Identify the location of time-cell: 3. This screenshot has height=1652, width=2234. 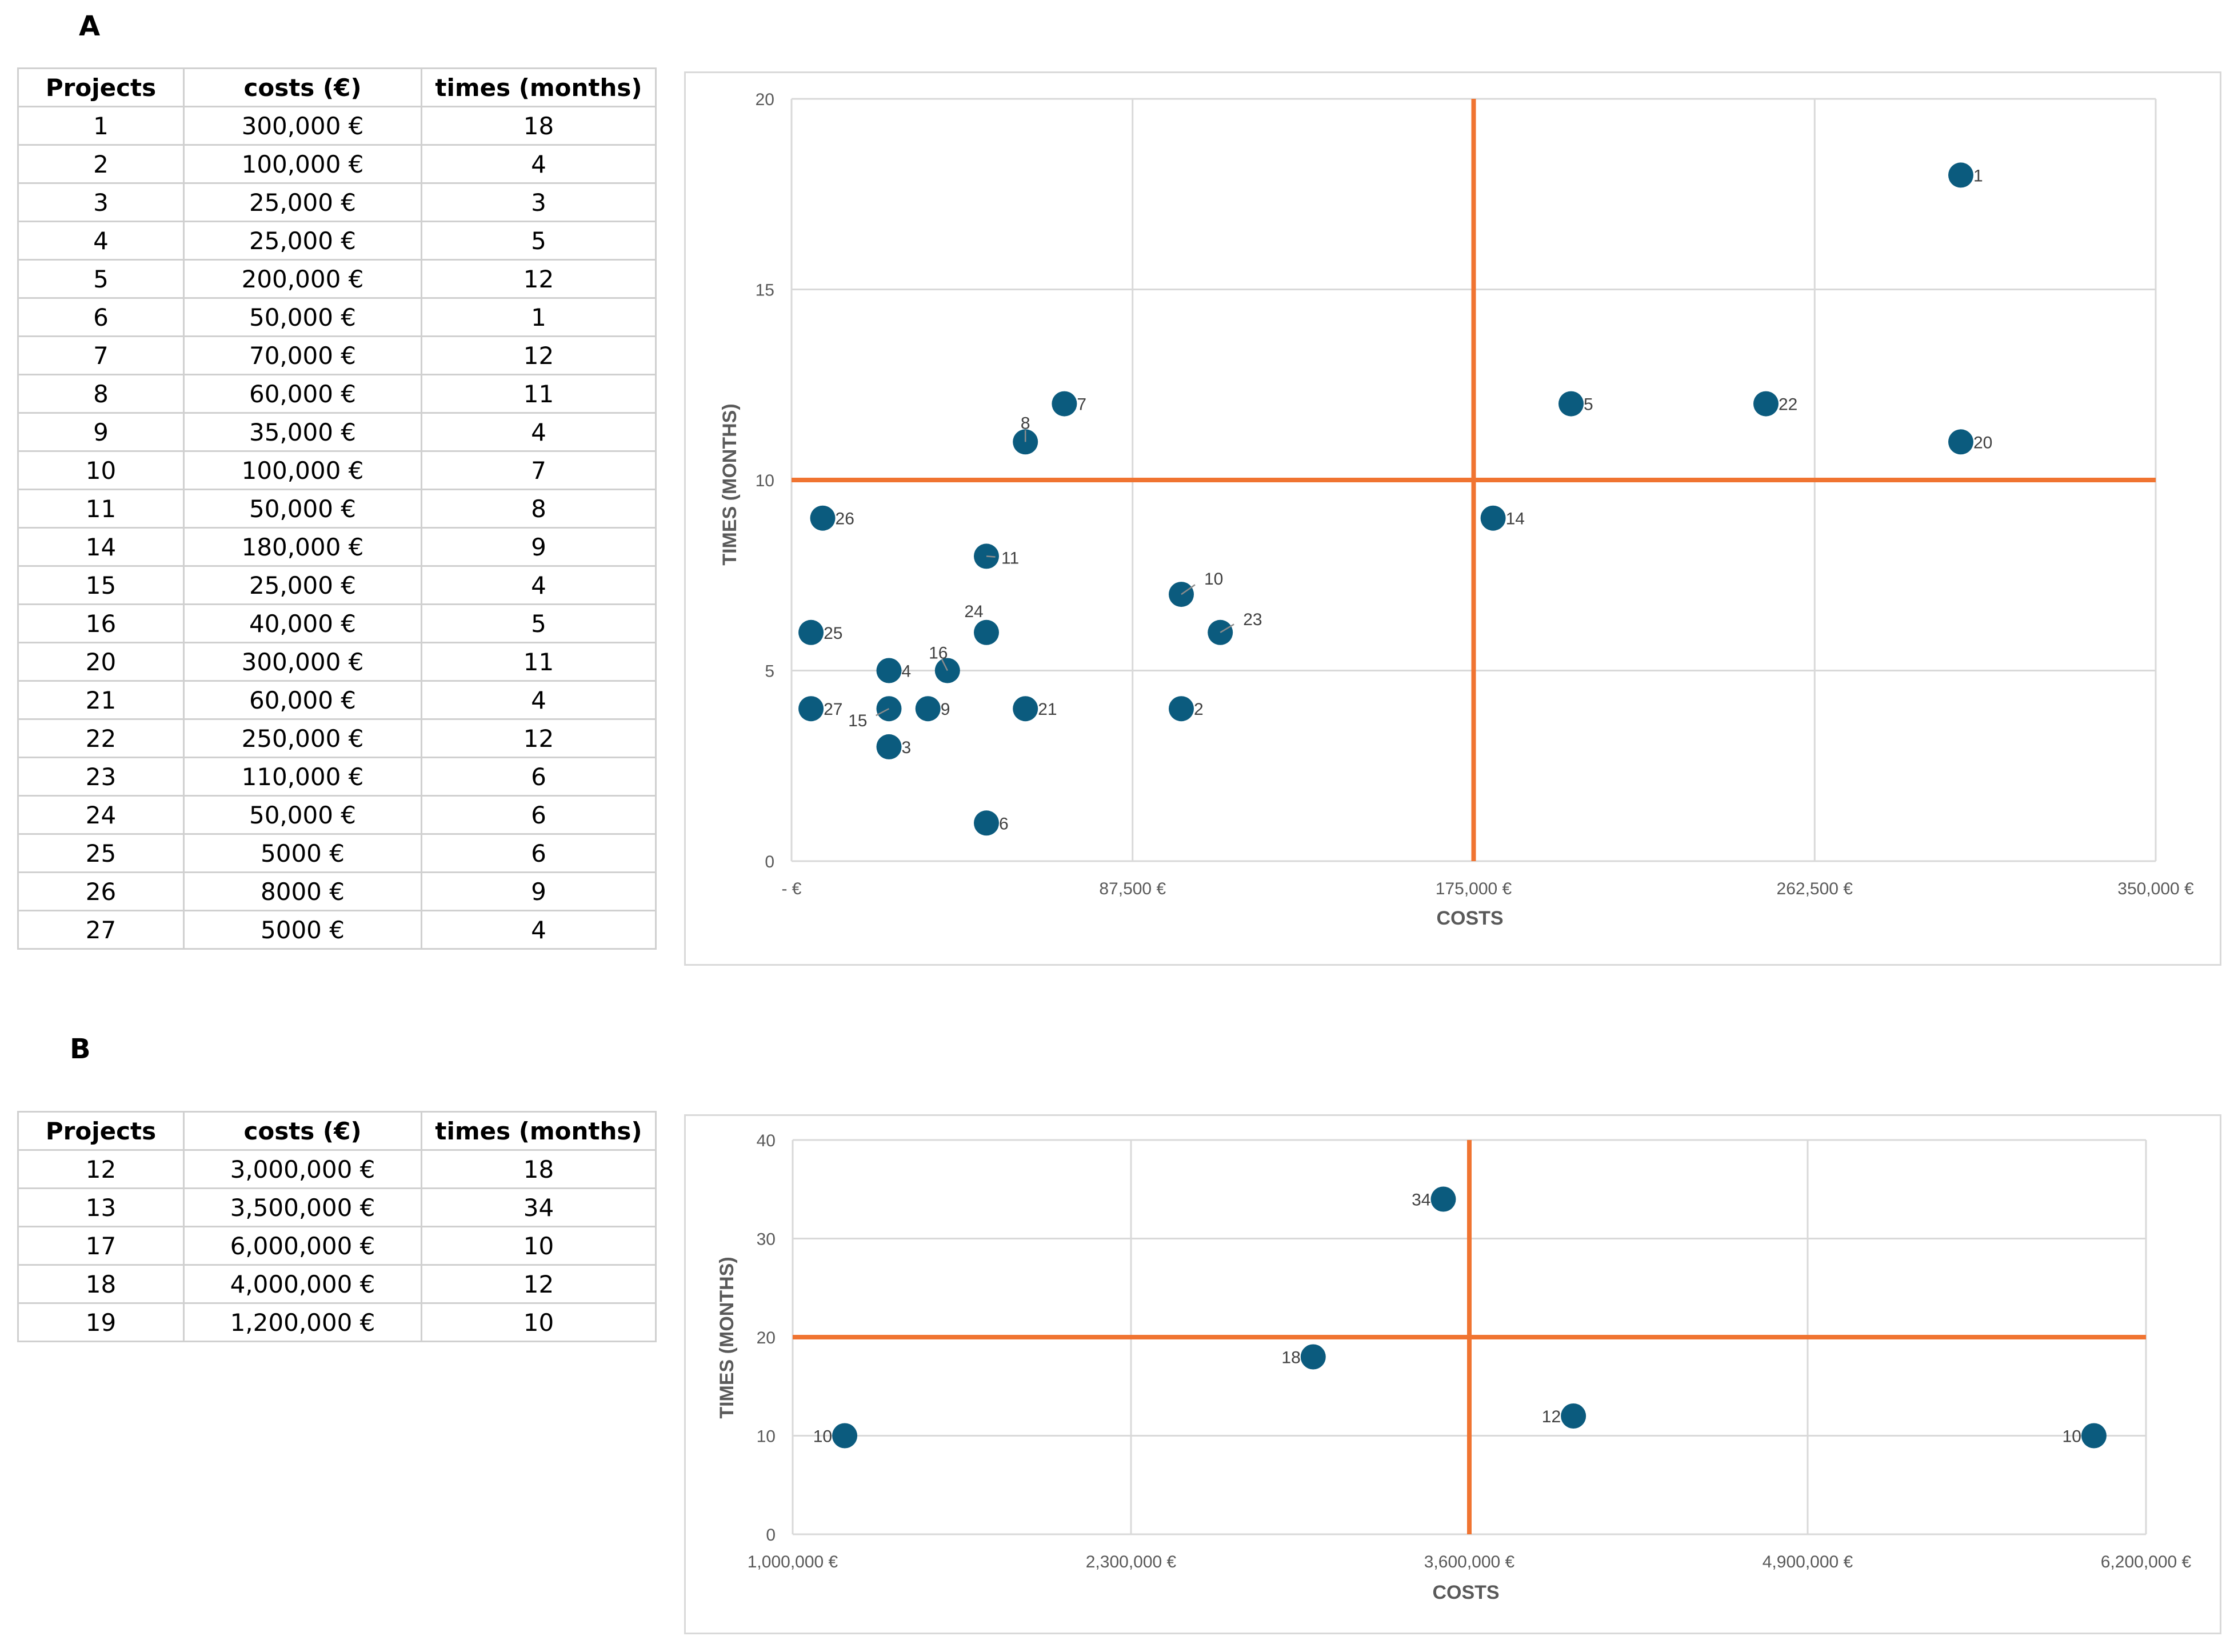
(539, 202).